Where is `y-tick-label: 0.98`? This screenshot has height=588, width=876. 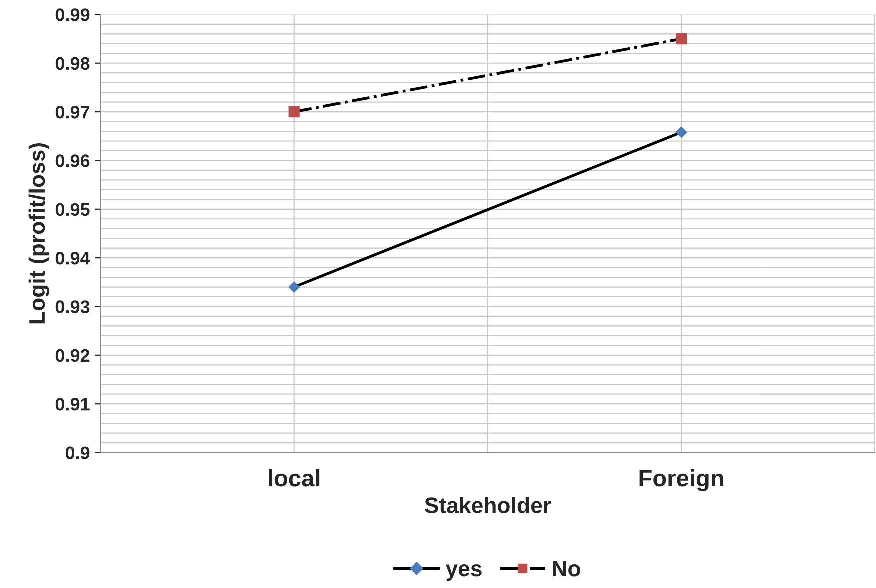
y-tick-label: 0.98 is located at coordinates (73, 63).